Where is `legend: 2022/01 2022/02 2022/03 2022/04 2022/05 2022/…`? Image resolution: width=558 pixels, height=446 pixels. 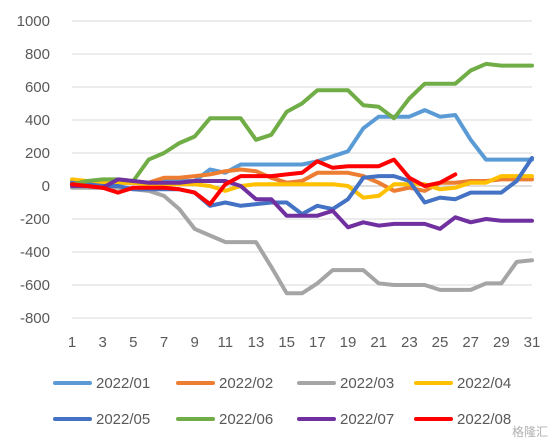
legend: 2022/01 2022/02 2022/03 2022/04 2022/05 2022/… is located at coordinates (282, 401).